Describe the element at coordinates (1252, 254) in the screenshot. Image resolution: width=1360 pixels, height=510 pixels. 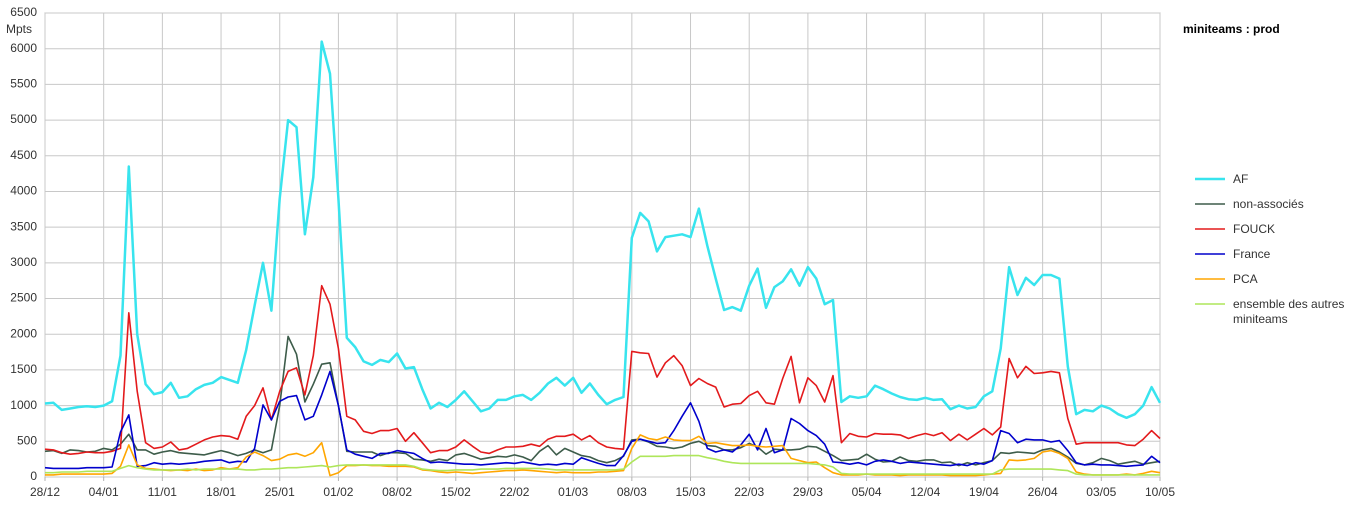
I see `legend-label: France` at that location.